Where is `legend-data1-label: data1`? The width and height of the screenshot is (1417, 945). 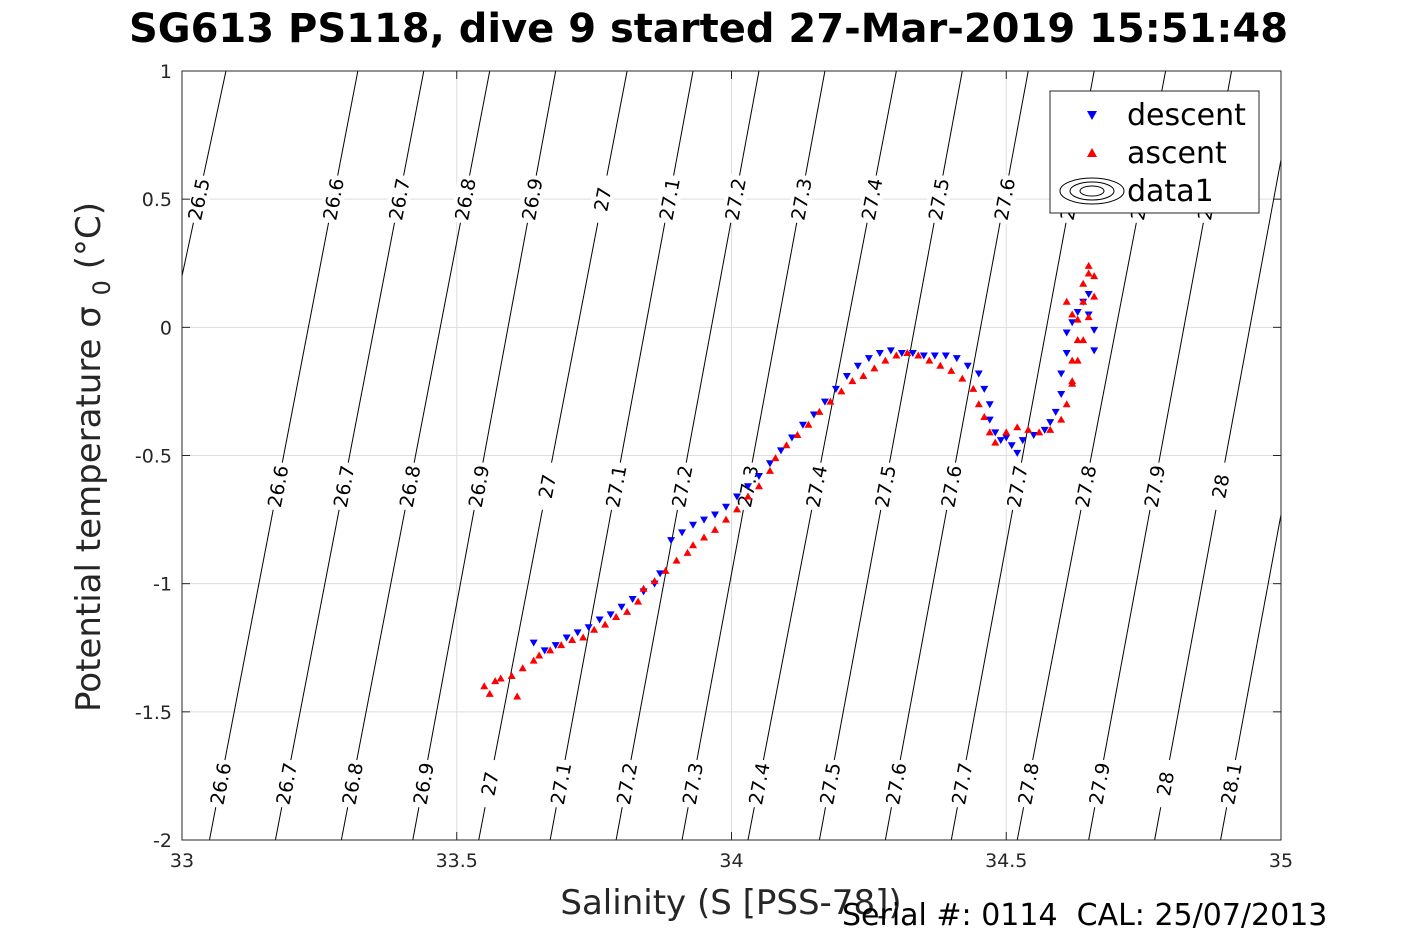 legend-data1-label: data1 is located at coordinates (1170, 191).